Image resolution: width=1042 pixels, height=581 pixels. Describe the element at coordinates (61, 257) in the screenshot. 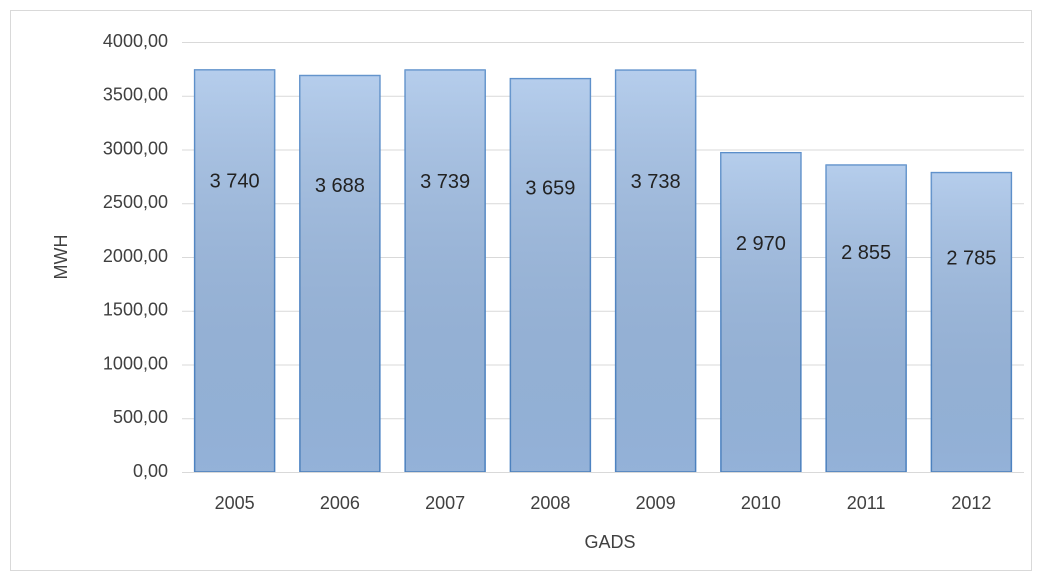

I see `y-axis-label: MWH` at that location.